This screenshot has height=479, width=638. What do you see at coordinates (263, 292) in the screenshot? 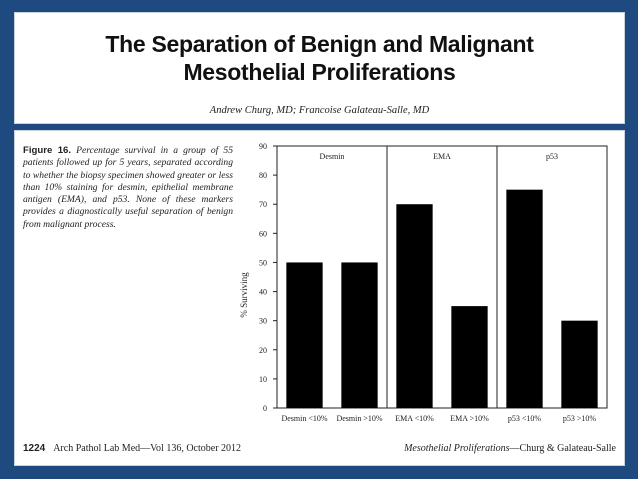
I see `y-tick-label: 40` at bounding box center [263, 292].